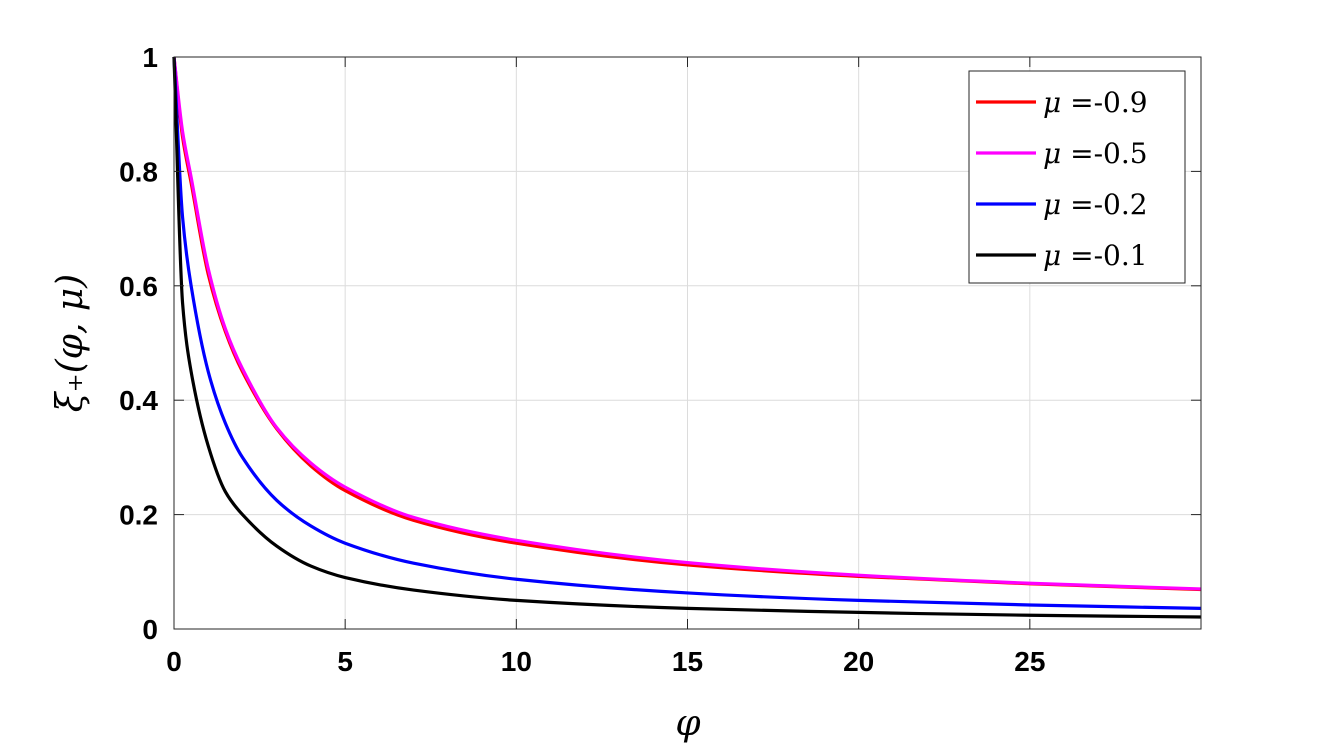  What do you see at coordinates (150, 57) in the screenshot?
I see `y-tick-label: 1` at bounding box center [150, 57].